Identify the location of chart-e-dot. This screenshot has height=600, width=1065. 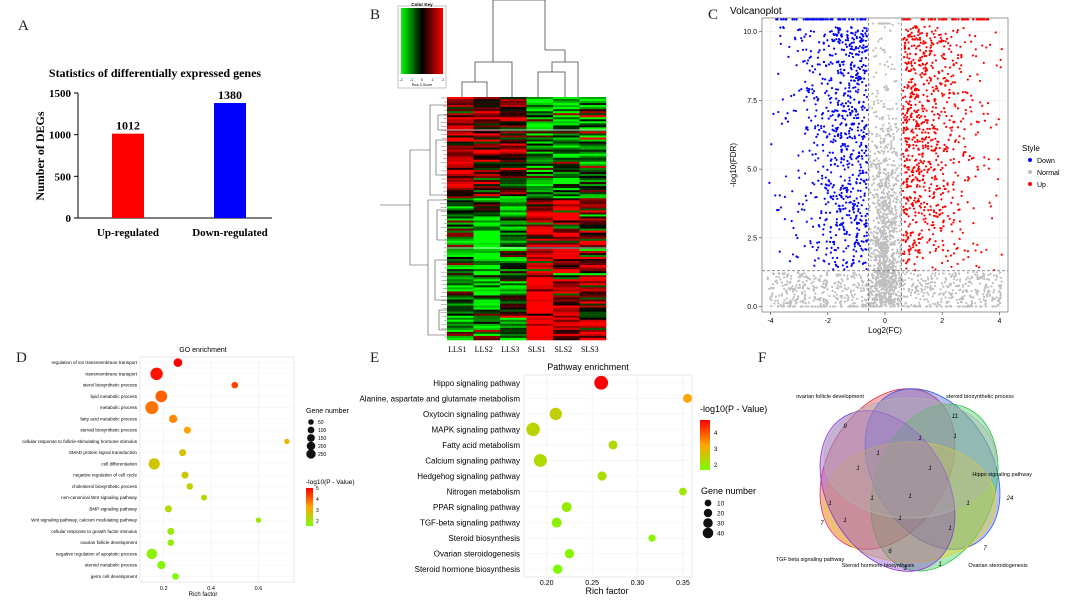
(683, 491).